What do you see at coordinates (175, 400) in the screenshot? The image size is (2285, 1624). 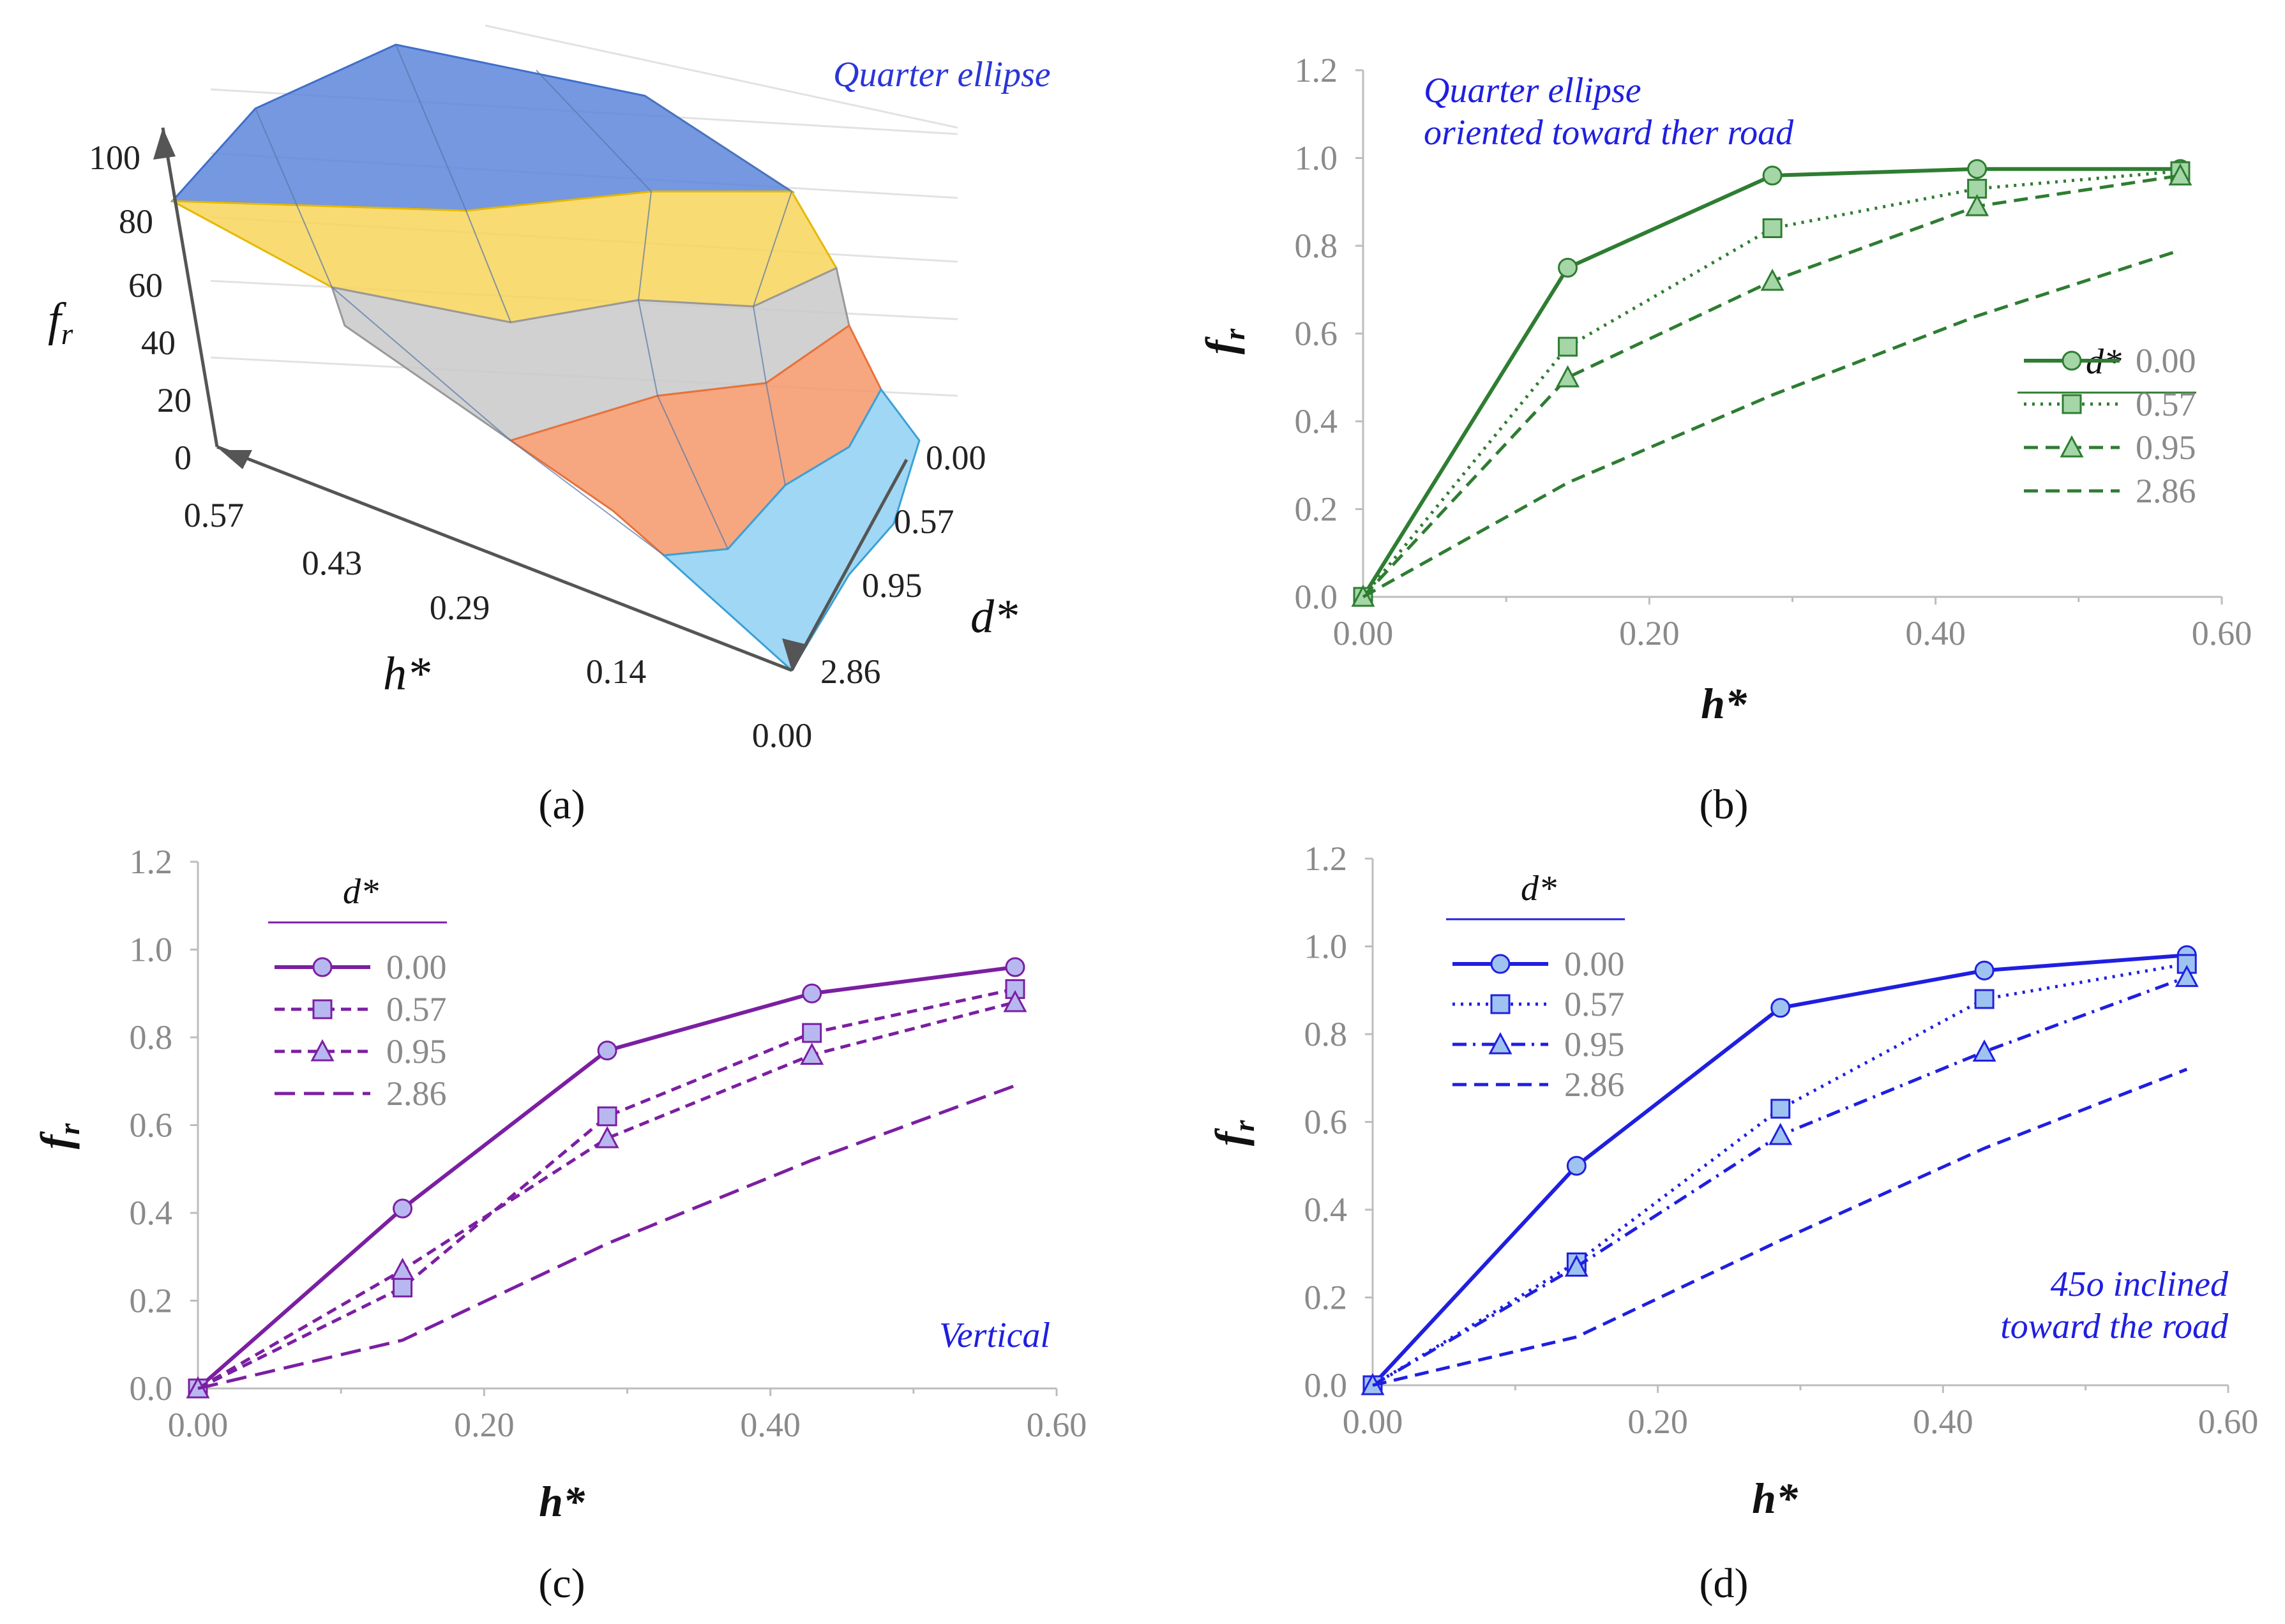 I see `z-tick: 20` at bounding box center [175, 400].